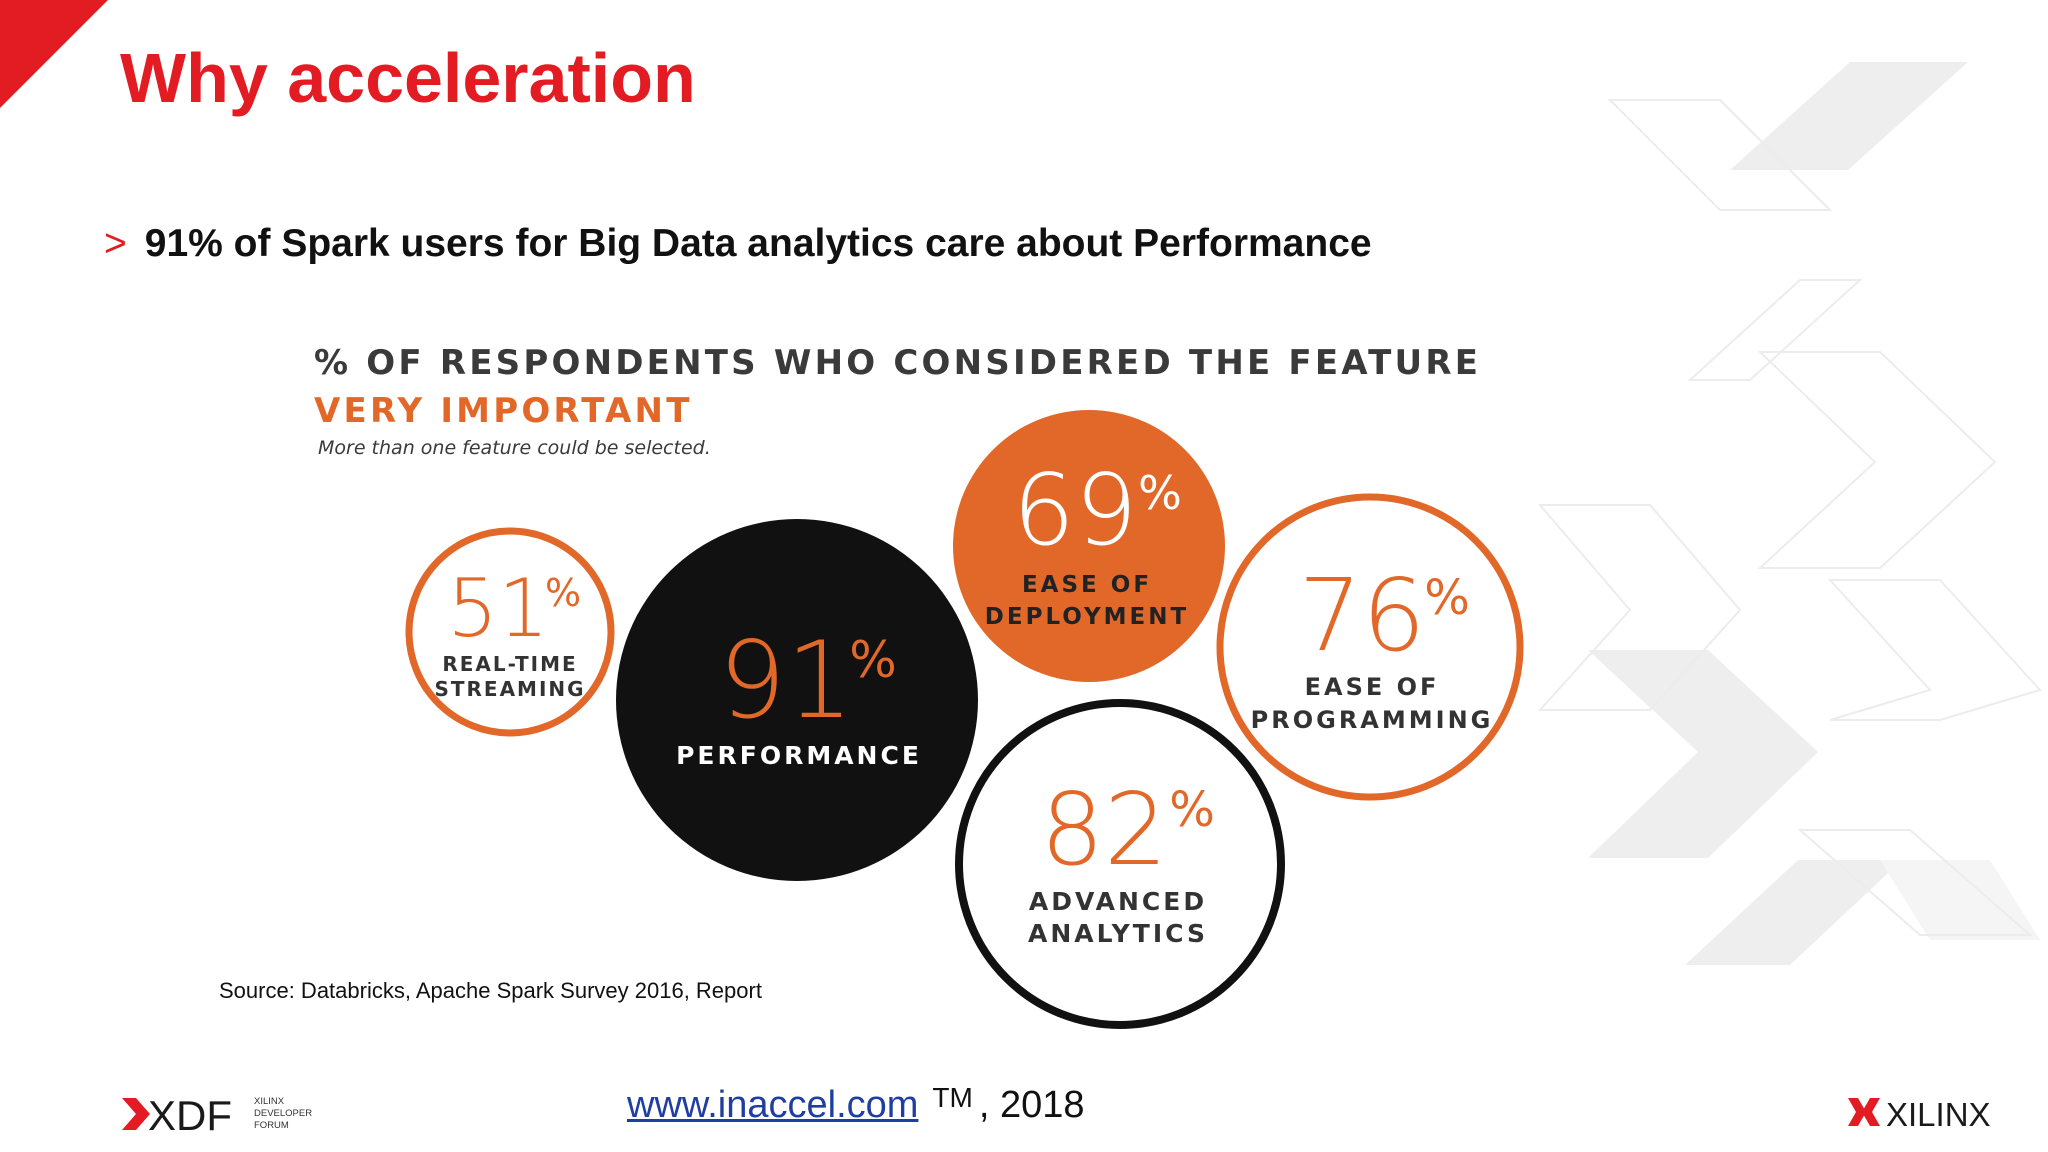 The height and width of the screenshot is (1152, 2048). What do you see at coordinates (773, 1105) in the screenshot?
I see `inaccel-link: www.inaccel.com` at bounding box center [773, 1105].